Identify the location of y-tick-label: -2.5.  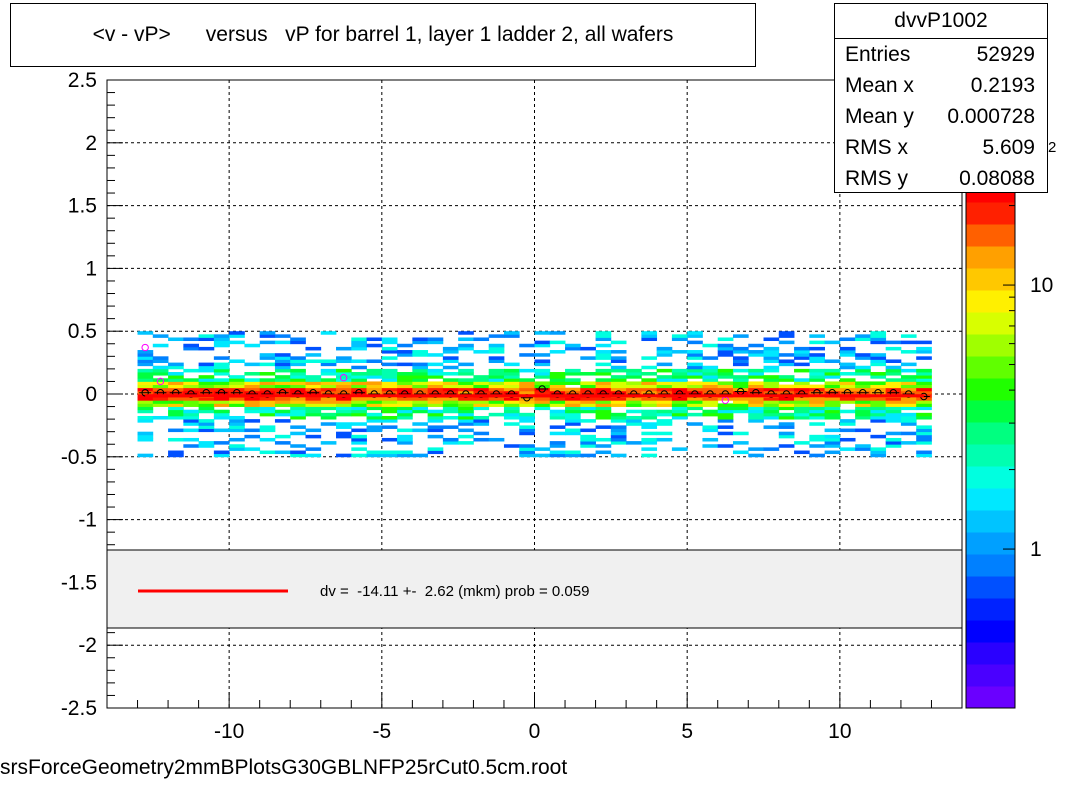
(79, 708).